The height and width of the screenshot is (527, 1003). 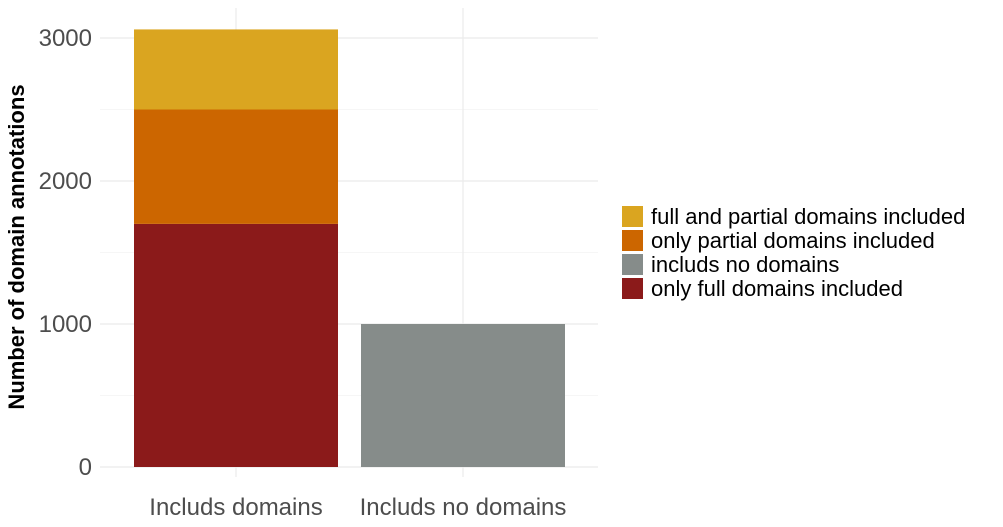 I want to click on legend-label: full and partial domains included, so click(x=808, y=216).